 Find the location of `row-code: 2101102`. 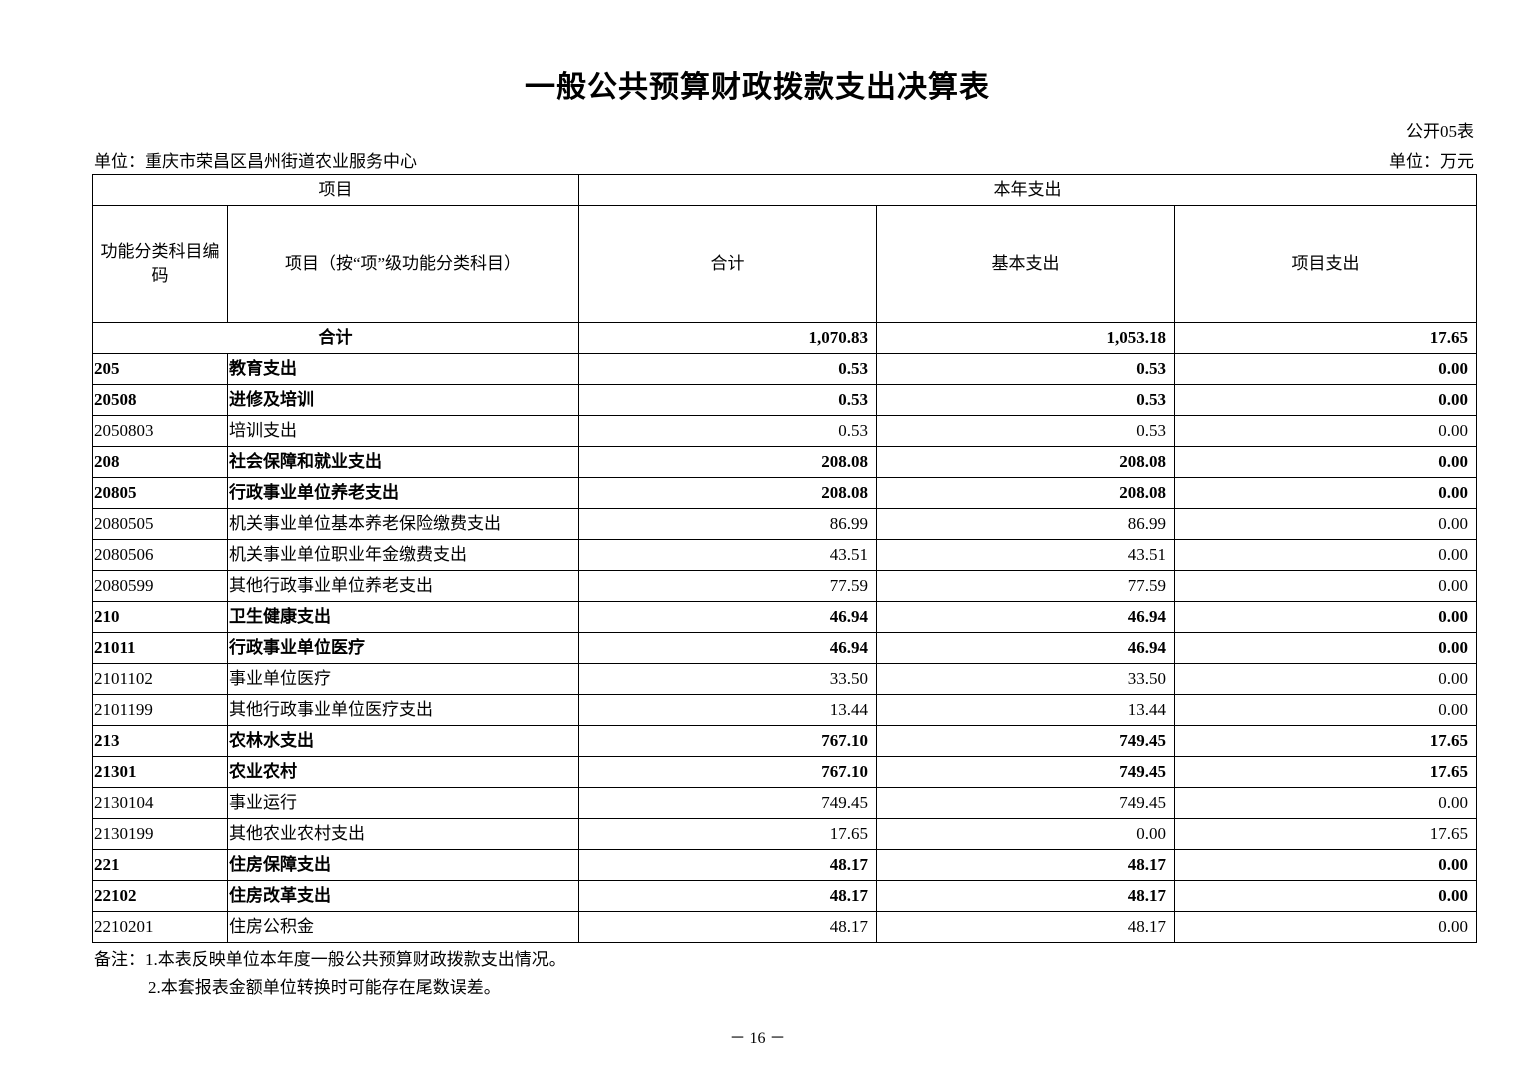

row-code: 2101102 is located at coordinates (160, 679).